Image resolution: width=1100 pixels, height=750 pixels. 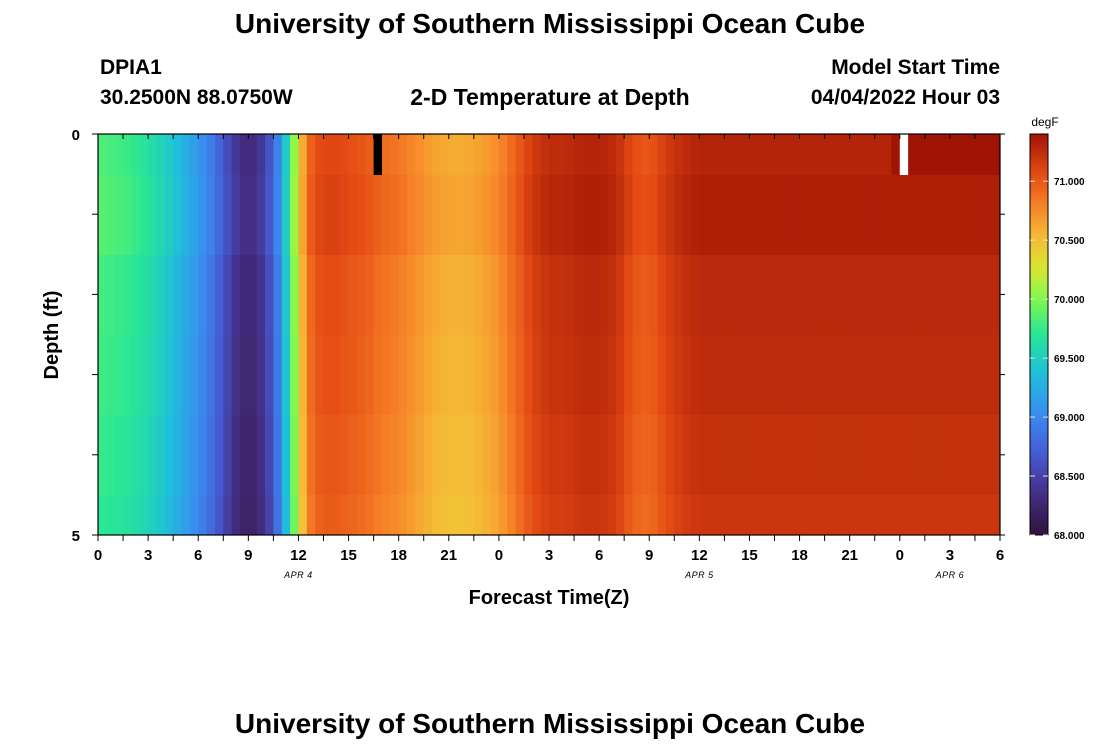 I want to click on x-tick-labels: 0 3 6 9 12 15 18 21 0 3 6 9 12 15 18 21 0 3 6, so click(x=549, y=555).